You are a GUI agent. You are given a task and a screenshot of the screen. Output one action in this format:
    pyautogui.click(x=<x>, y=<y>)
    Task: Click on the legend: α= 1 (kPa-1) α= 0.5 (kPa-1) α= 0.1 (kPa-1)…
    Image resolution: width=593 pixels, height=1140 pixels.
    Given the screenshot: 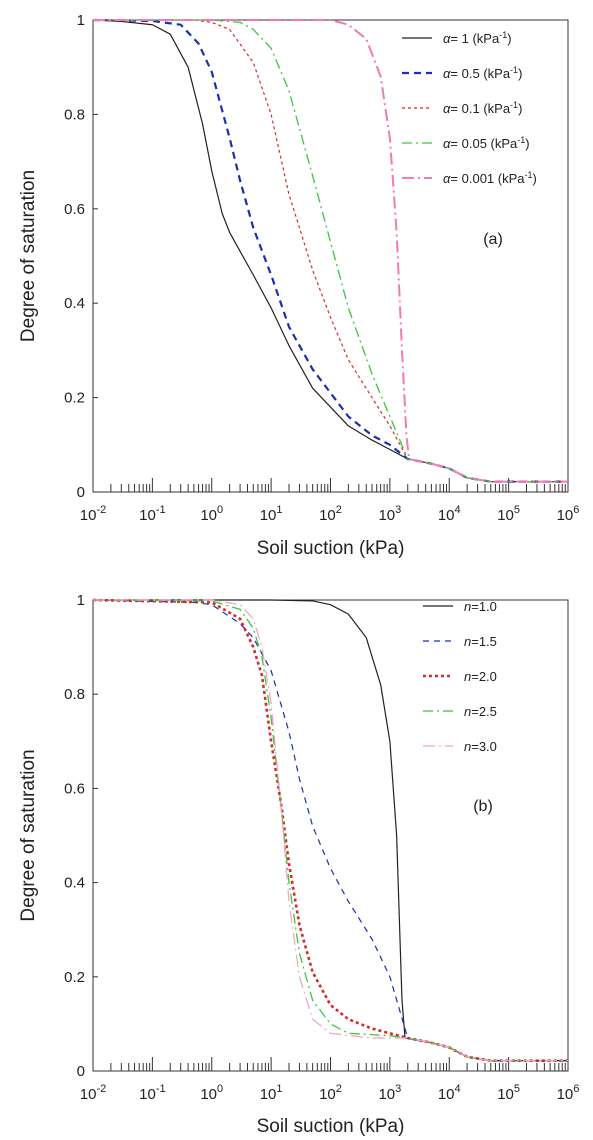 What is the action you would take?
    pyautogui.click(x=469, y=108)
    